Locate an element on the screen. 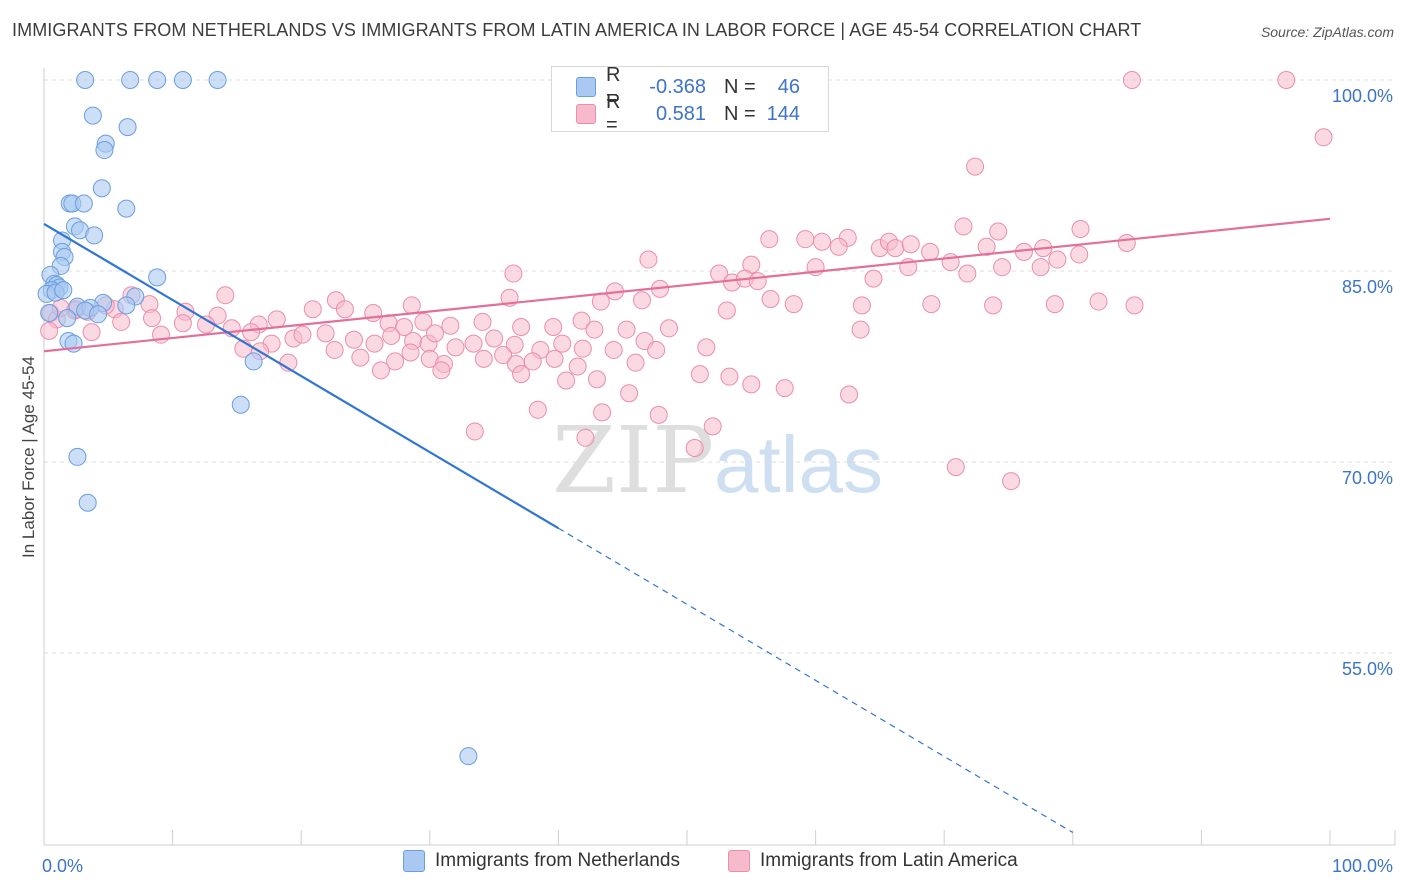 The height and width of the screenshot is (892, 1406). netherlands-trend-extension is located at coordinates (816, 680).